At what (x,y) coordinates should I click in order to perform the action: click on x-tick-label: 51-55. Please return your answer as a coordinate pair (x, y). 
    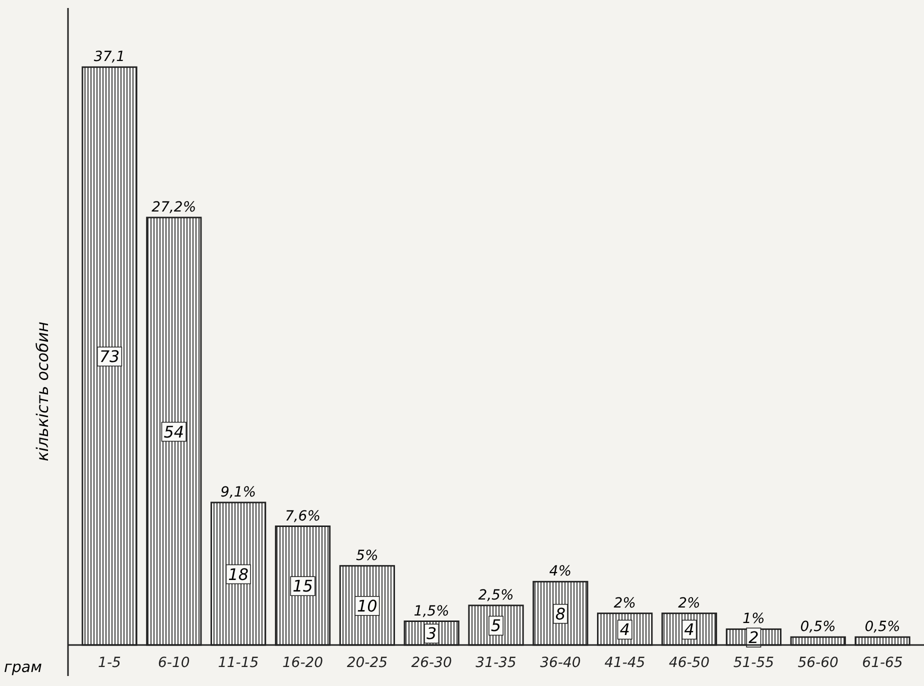
    Looking at the image, I should click on (753, 662).